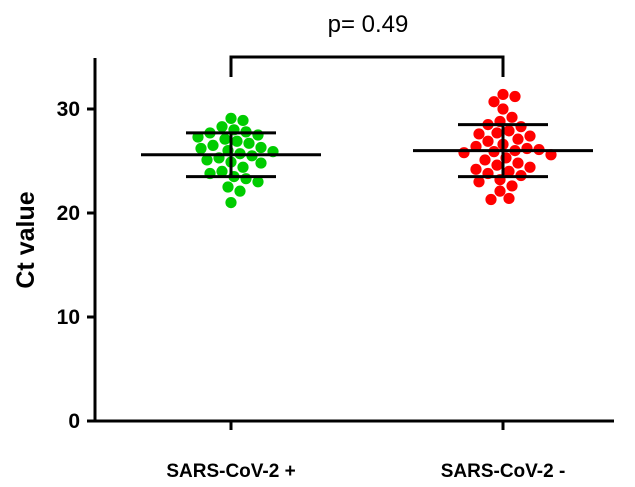 Image resolution: width=635 pixels, height=487 pixels. Describe the element at coordinates (503, 471) in the screenshot. I see `x-category-label: SARS-CoV-2 -` at that location.